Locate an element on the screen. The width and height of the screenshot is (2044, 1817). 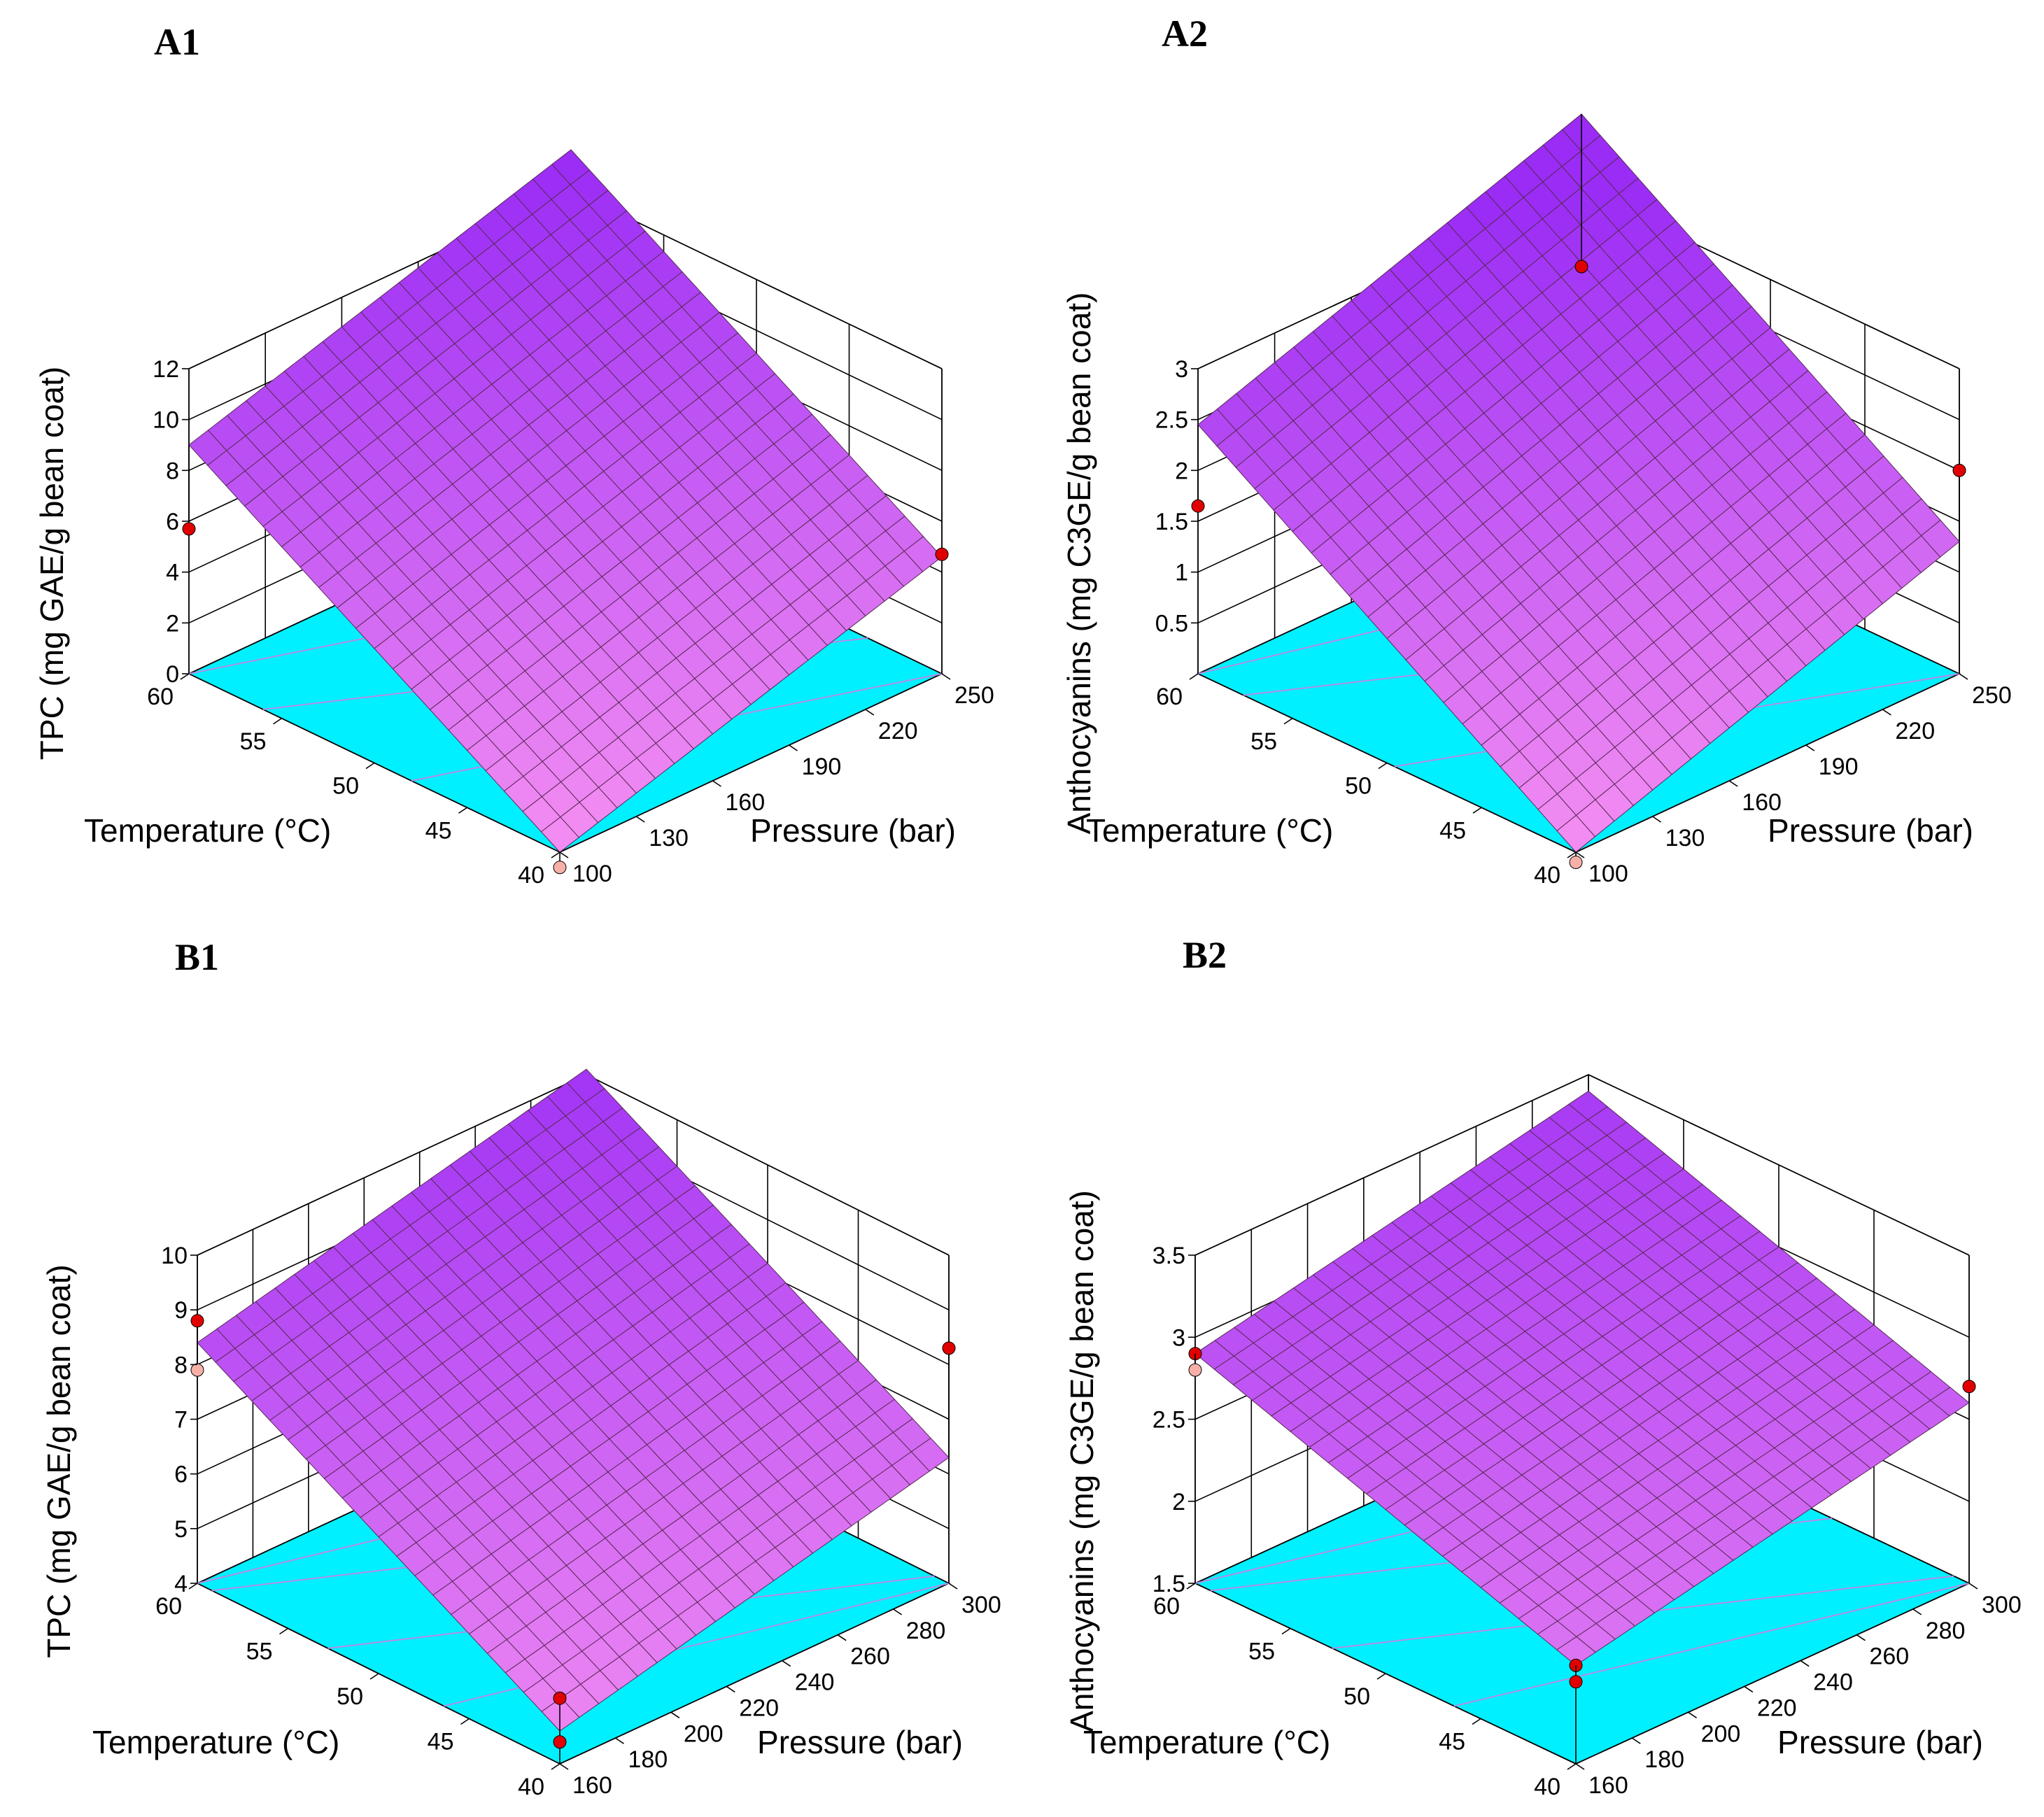
panel-label: A2 is located at coordinates (1185, 34).